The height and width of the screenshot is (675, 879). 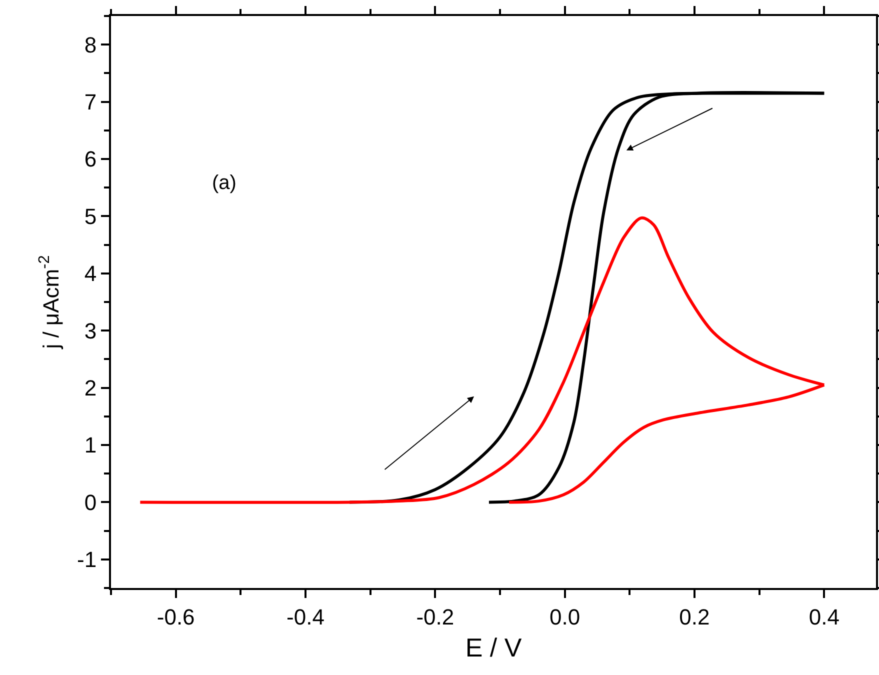 I want to click on x-axis-title: E / V, so click(x=493, y=647).